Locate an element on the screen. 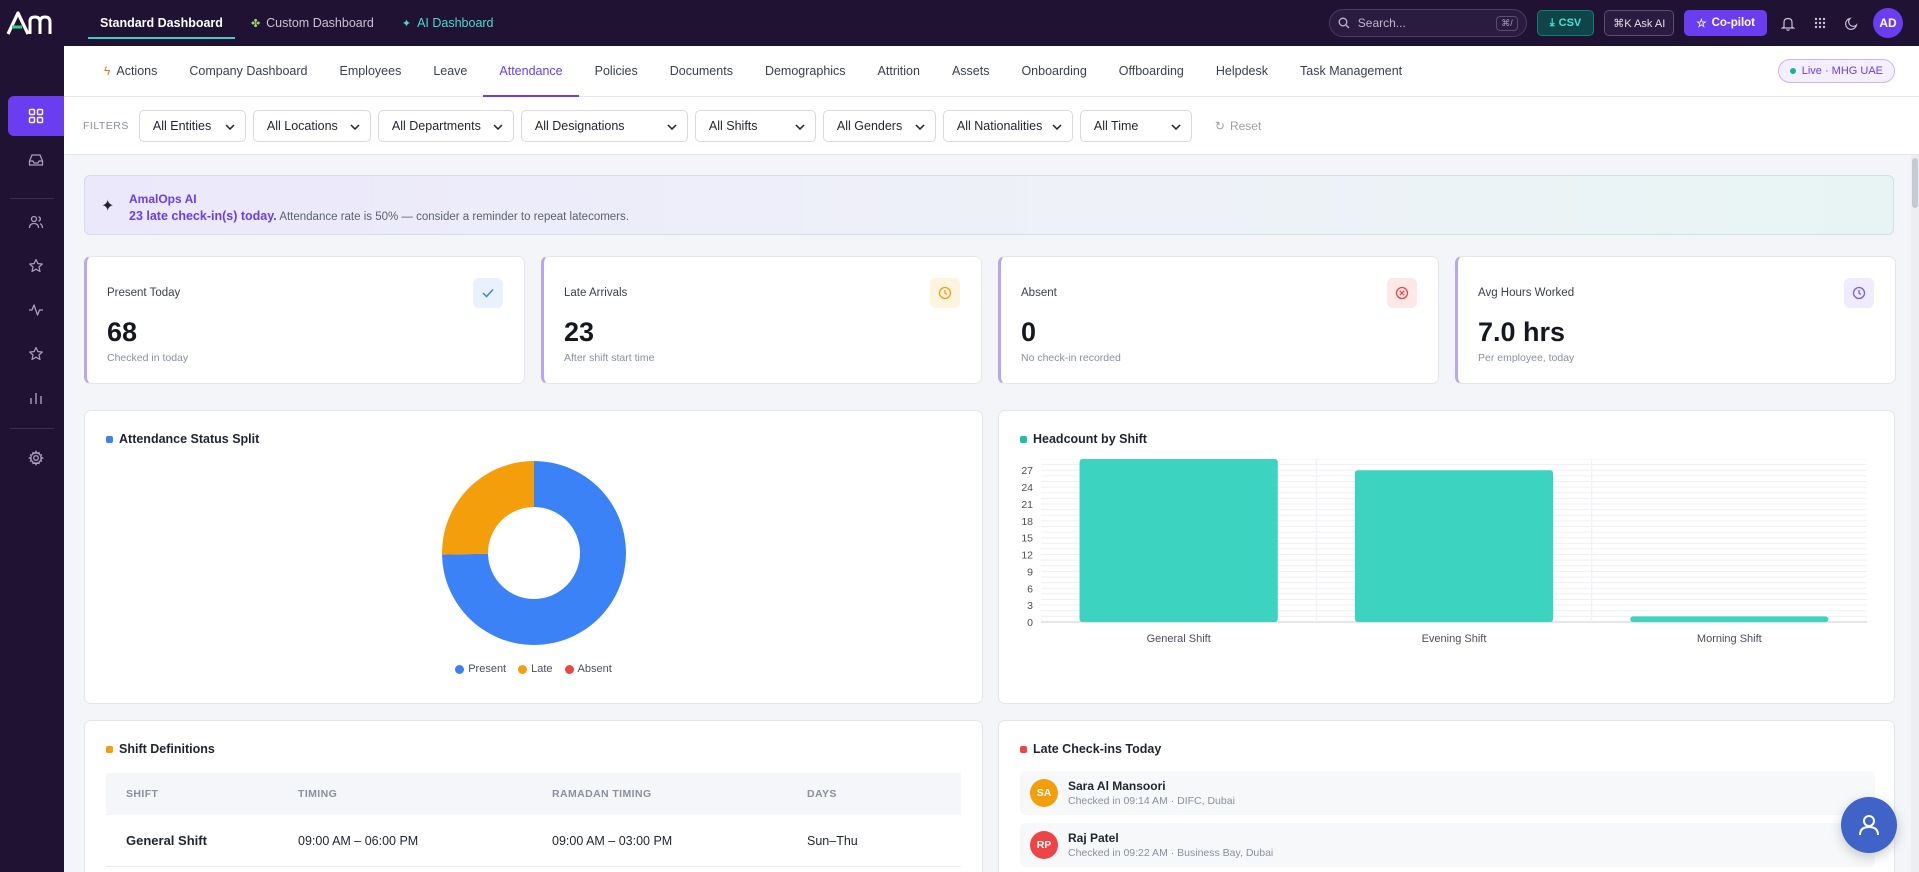 This screenshot has width=1919, height=872. nav-label: Attendance is located at coordinates (531, 71).